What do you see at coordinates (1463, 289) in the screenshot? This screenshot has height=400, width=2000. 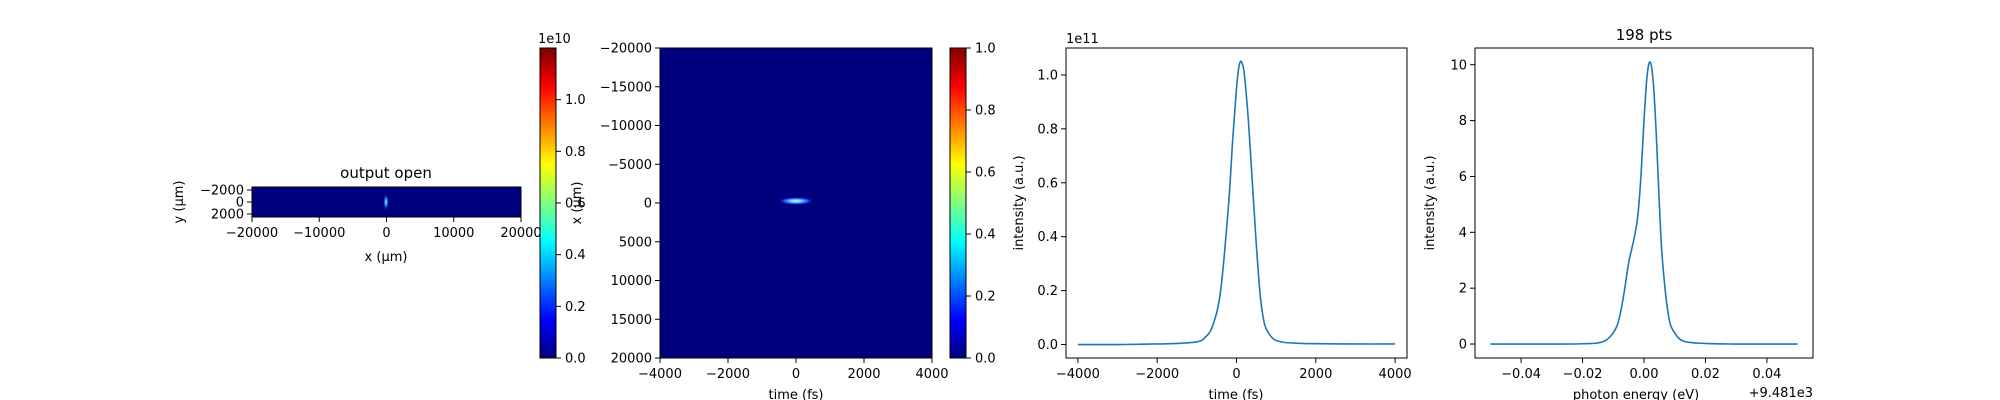 I see `panel4-ytick-label: 2` at bounding box center [1463, 289].